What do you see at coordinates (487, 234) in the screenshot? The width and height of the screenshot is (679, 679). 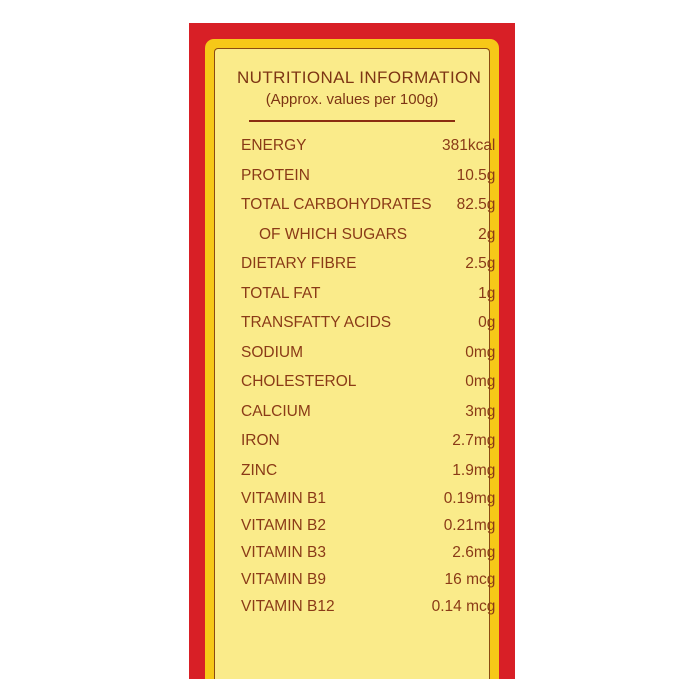 I see `nutrient-value: 2g` at bounding box center [487, 234].